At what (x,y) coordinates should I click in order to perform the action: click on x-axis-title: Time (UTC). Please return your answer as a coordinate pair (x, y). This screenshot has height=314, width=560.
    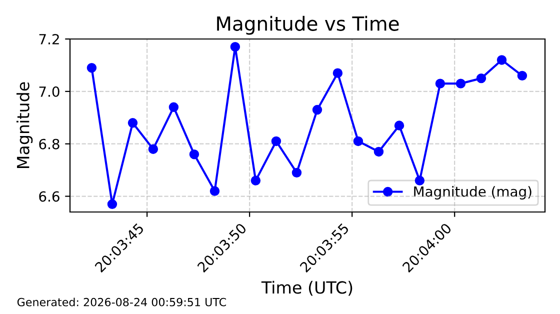
    Looking at the image, I should click on (306, 288).